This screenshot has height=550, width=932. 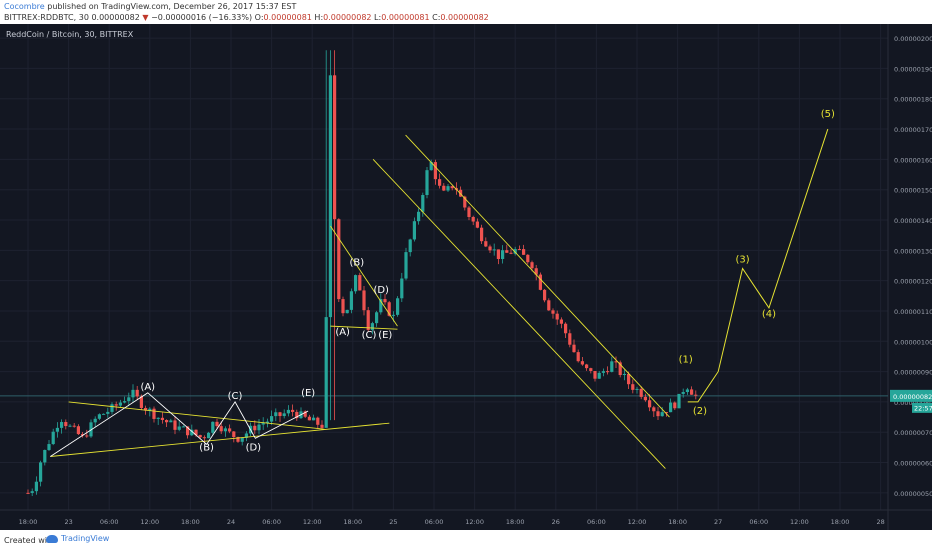 I want to click on y-tick-label: 0.00000200, so click(x=913, y=39).